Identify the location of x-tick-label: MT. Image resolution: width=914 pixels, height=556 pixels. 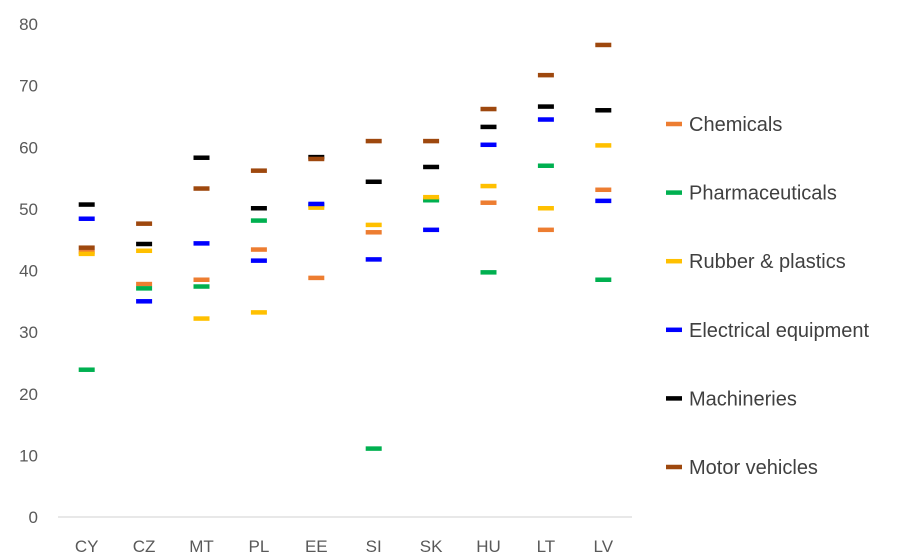
(201, 546).